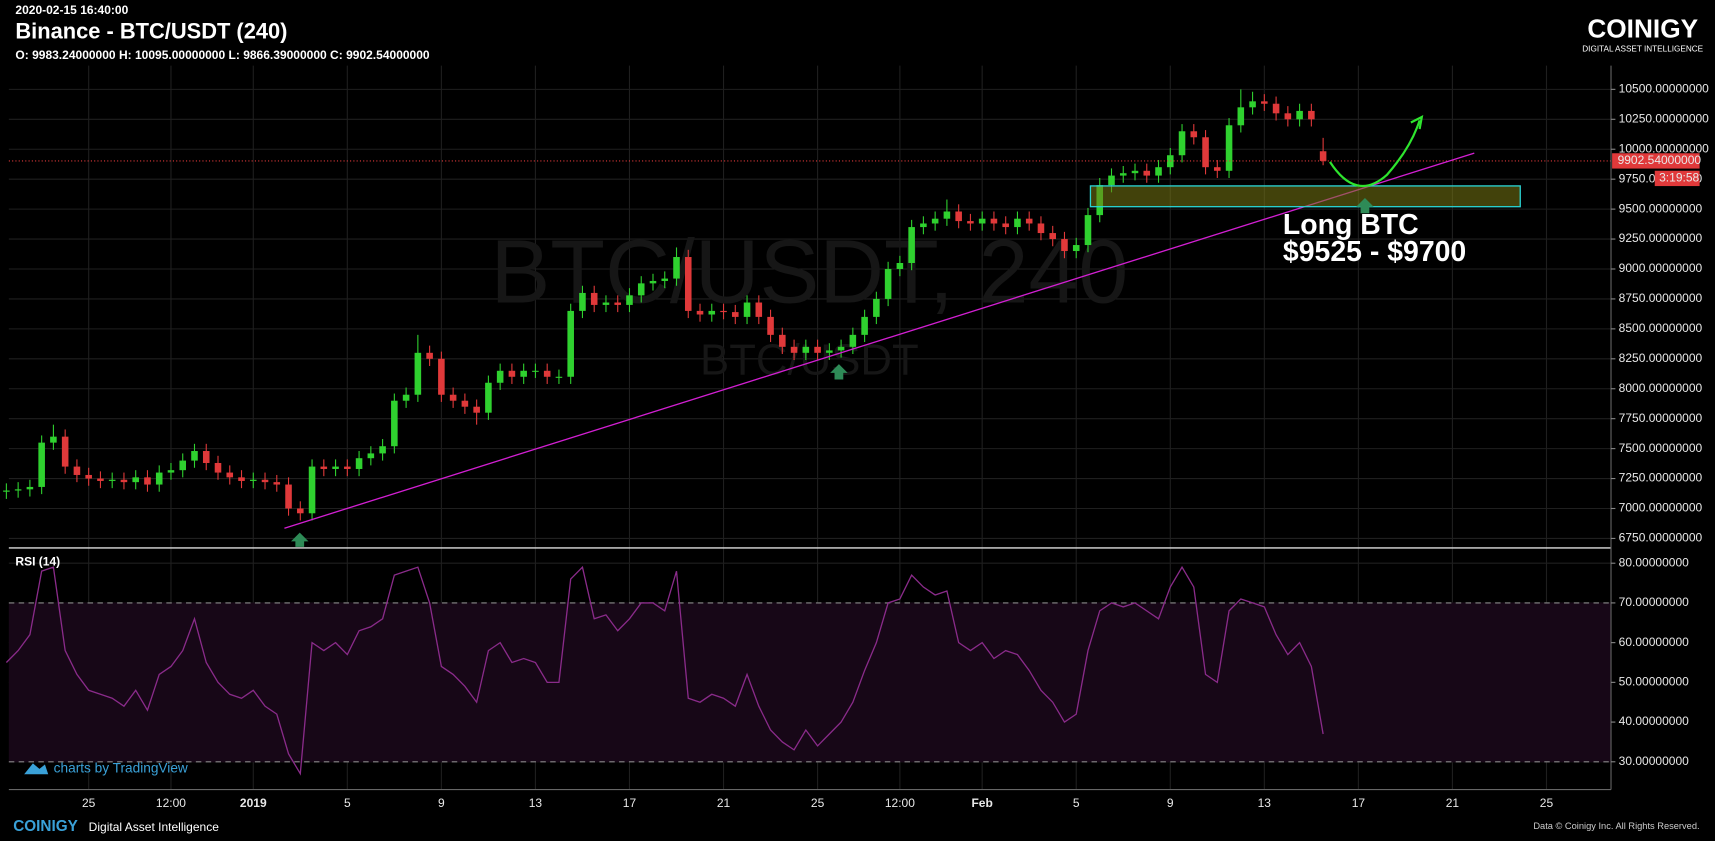  I want to click on y-tick-label: 9500.00000000, so click(1661, 208).